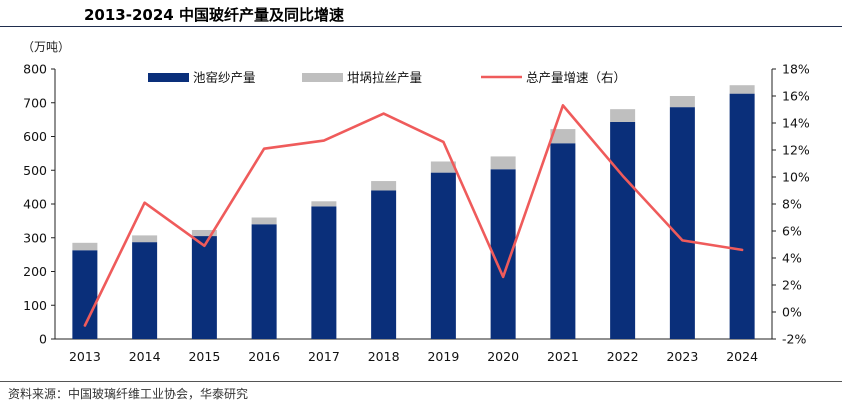 The height and width of the screenshot is (405, 842). What do you see at coordinates (384, 356) in the screenshot?
I see `x-tick-label: 2018` at bounding box center [384, 356].